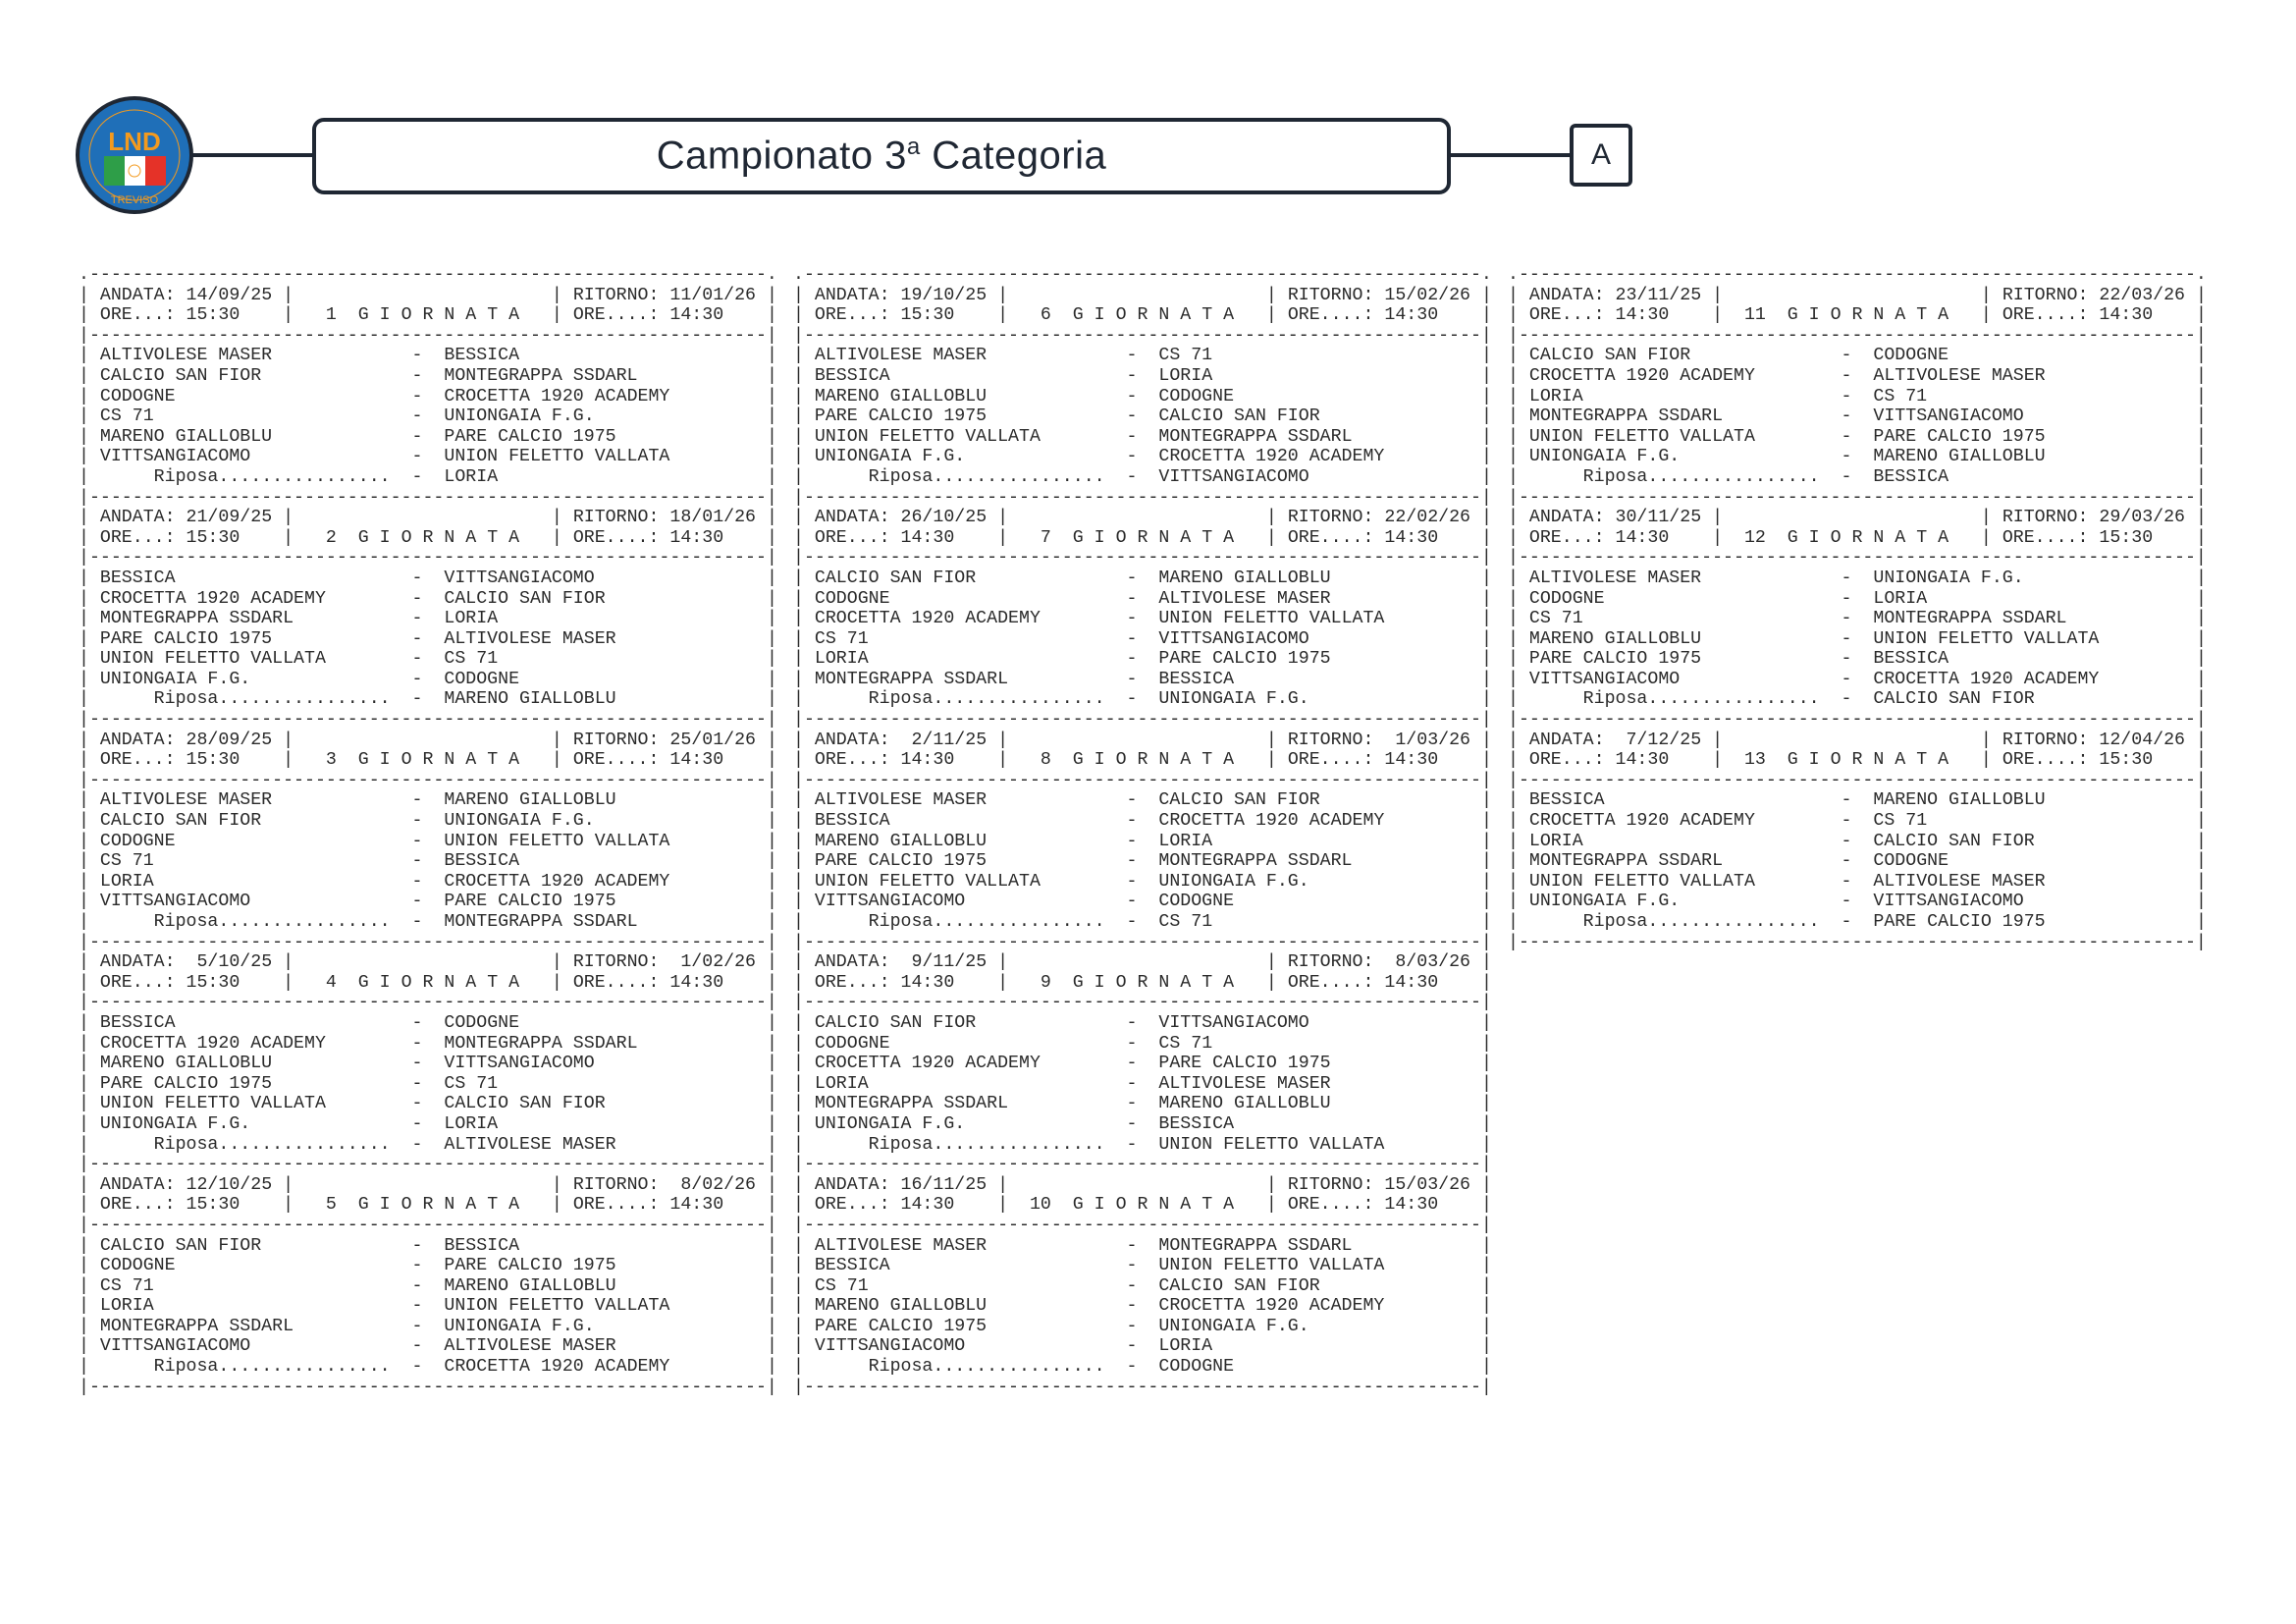  Describe the element at coordinates (1858, 800) in the screenshot. I see `match-row: | BESSICA - MARENO GIALLOBLU |` at that location.